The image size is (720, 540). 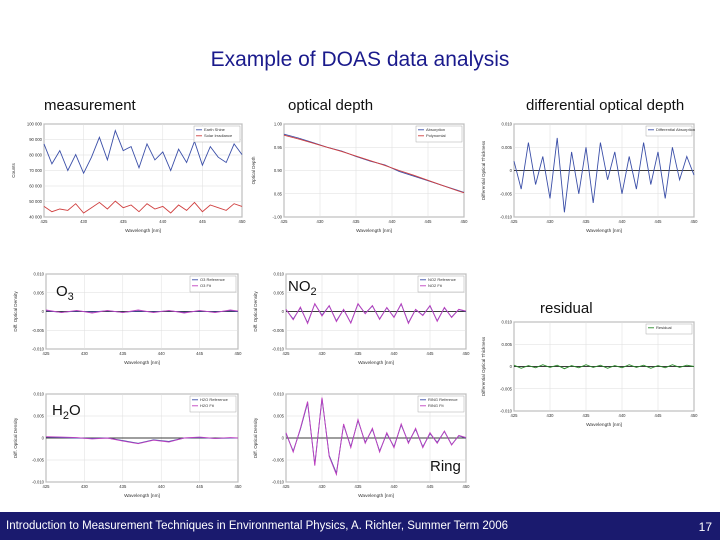 I want to click on label-o3: O3, so click(x=65, y=293).